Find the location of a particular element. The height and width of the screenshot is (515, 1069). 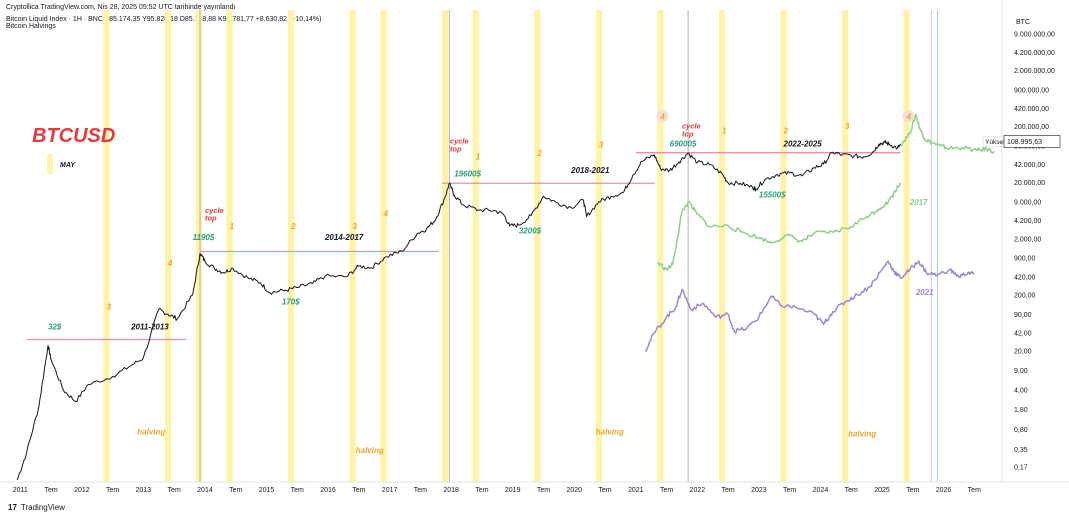

y-tick-label: 2.000.000,00 is located at coordinates (1034, 71).